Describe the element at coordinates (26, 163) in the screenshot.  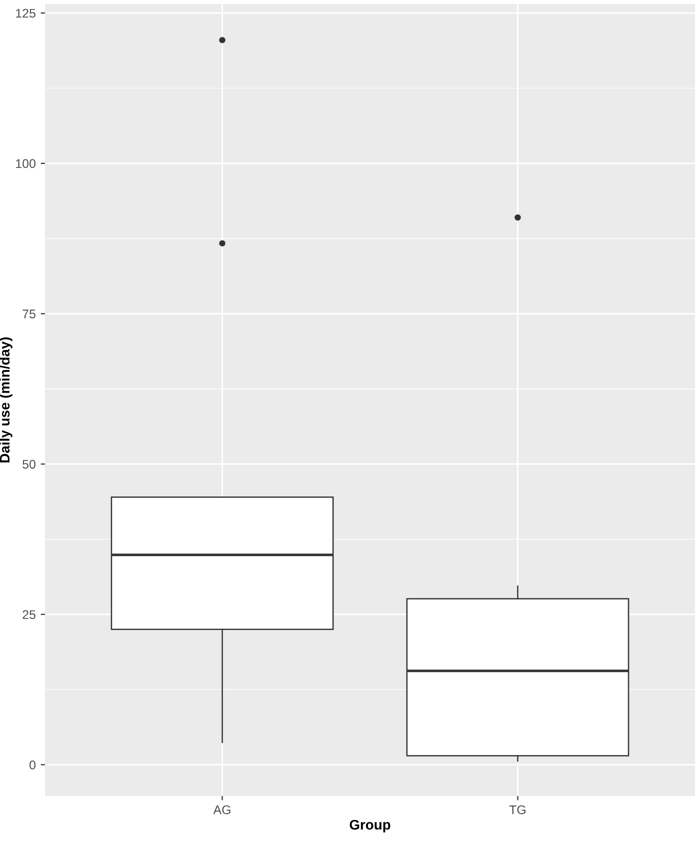
I see `y-tick-label: 100` at that location.